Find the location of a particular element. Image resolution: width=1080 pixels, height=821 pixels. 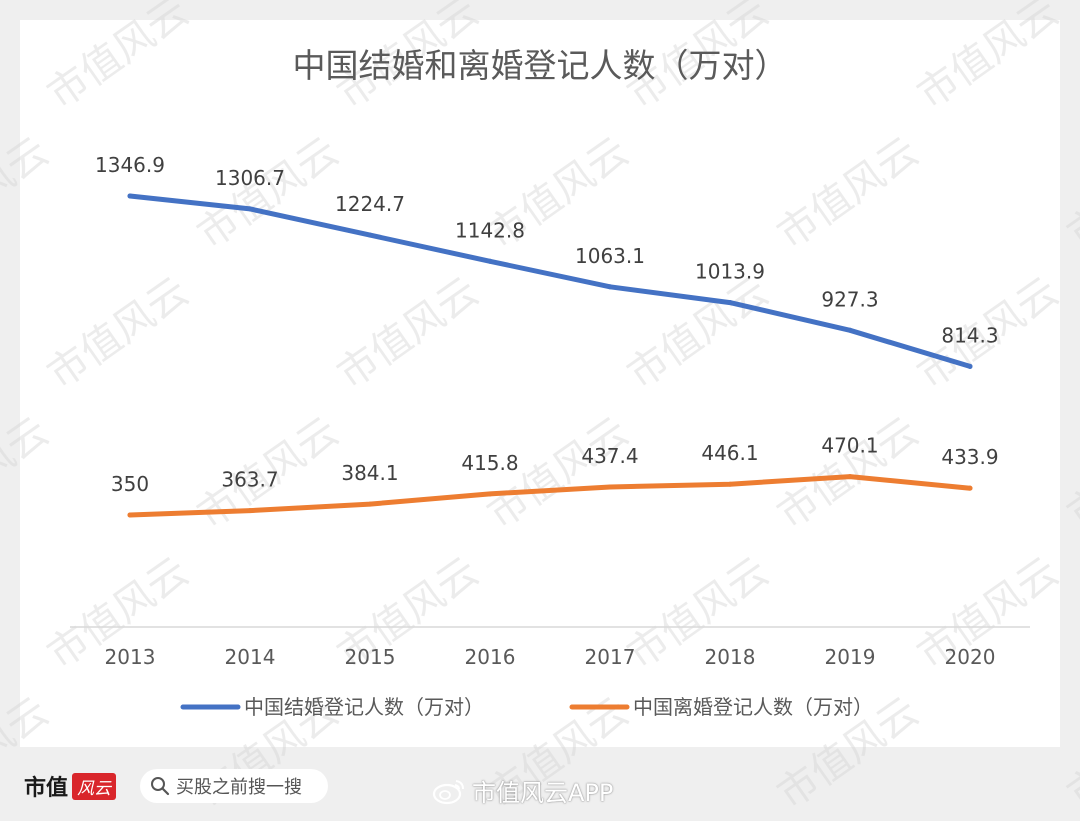

data-label: 470.1 is located at coordinates (849, 446).